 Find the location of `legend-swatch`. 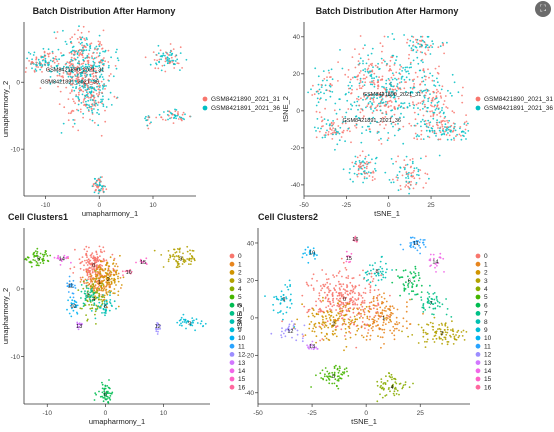

legend-swatch is located at coordinates (478, 362).